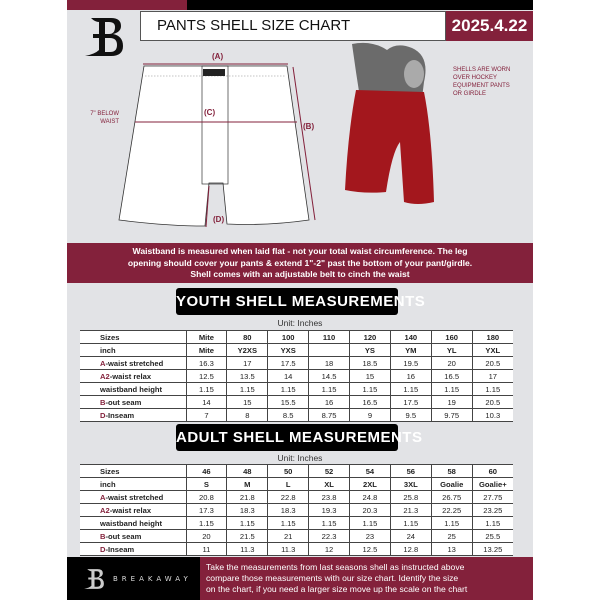 The width and height of the screenshot is (600, 600). I want to click on table-cell: 8, so click(247, 415).